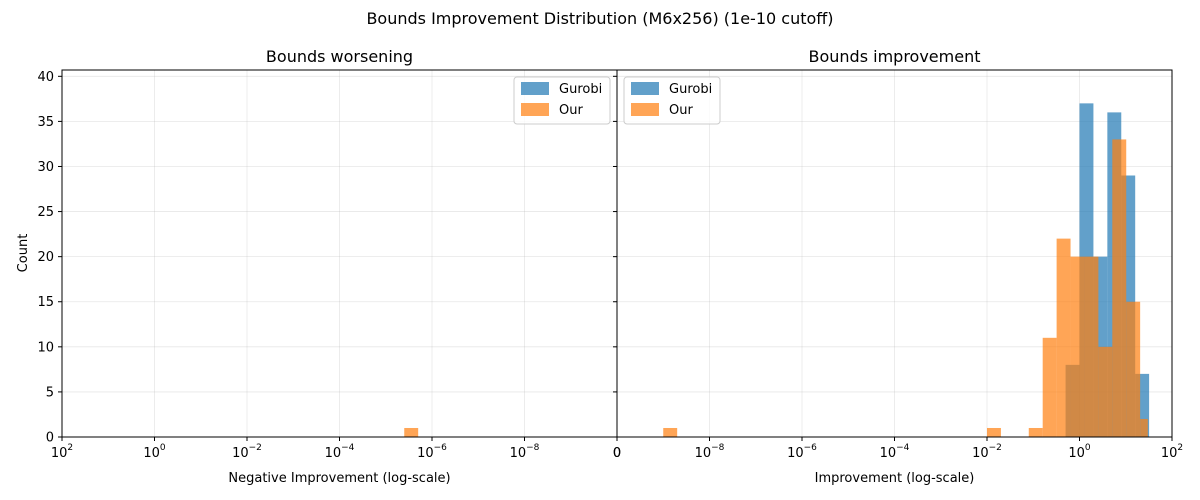 This screenshot has width=1200, height=500. What do you see at coordinates (571, 110) in the screenshot?
I see `left-legend-label-our: Our` at bounding box center [571, 110].